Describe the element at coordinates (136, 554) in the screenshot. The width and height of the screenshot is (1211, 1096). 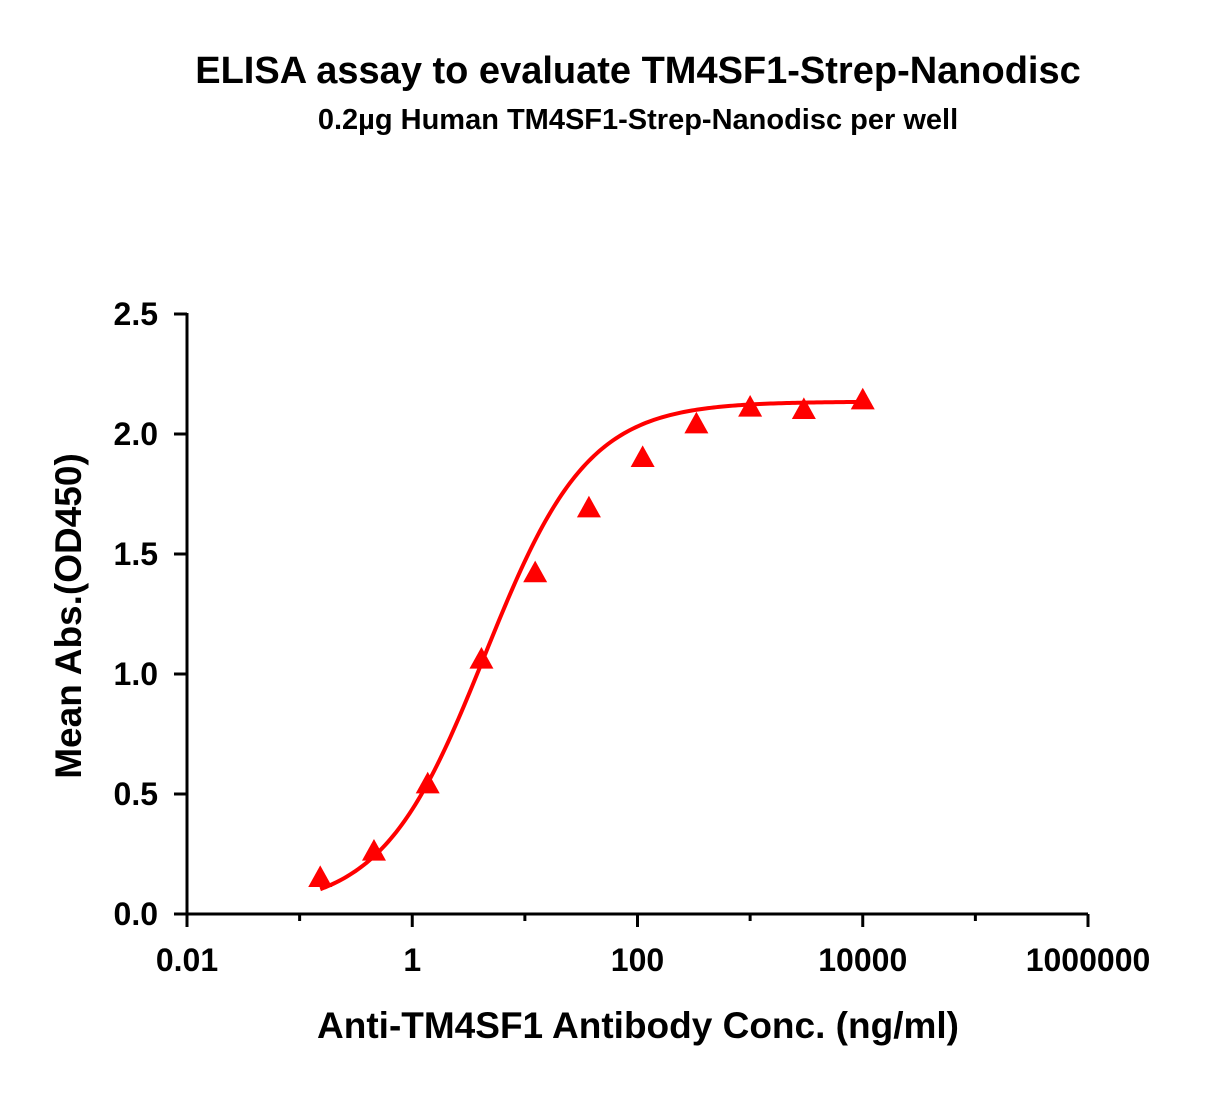
I see `y-tick-label: 1.5` at that location.